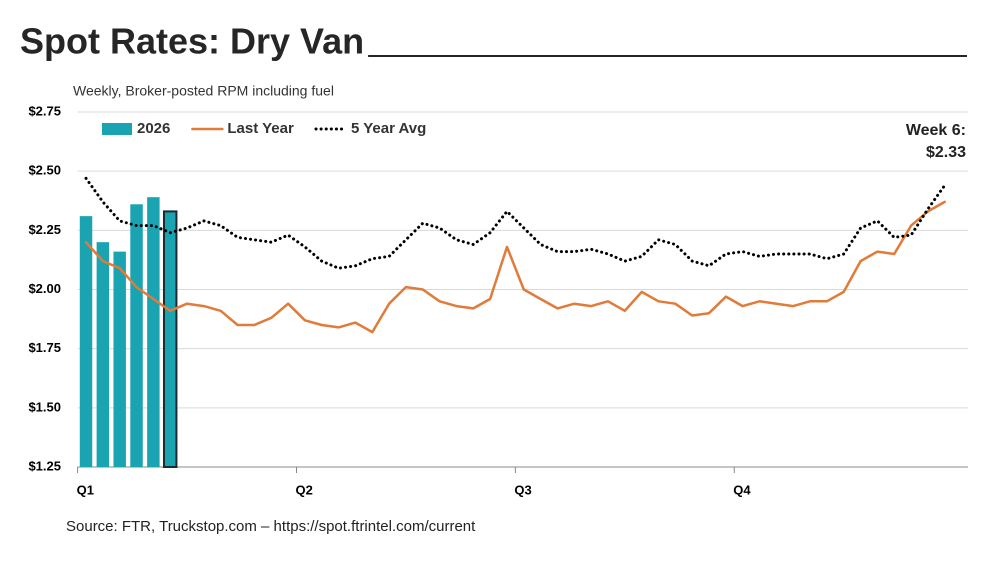 The image size is (997, 561). I want to click on chart-subtitle: Weekly, Broker-posted RPM including fuel, so click(203, 91).